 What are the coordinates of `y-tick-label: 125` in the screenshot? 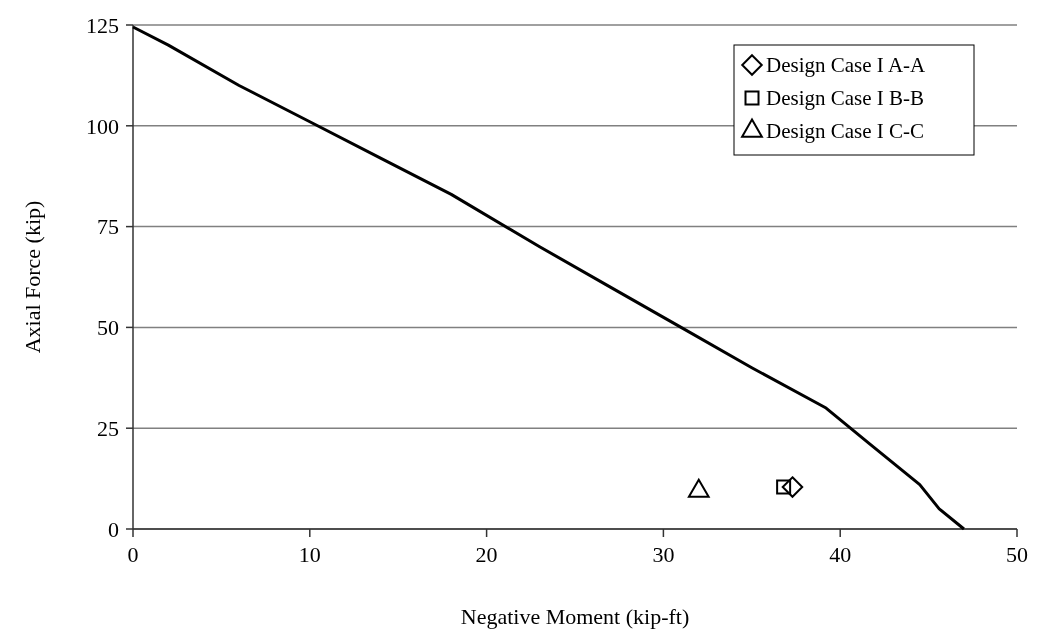 It's located at (102, 25).